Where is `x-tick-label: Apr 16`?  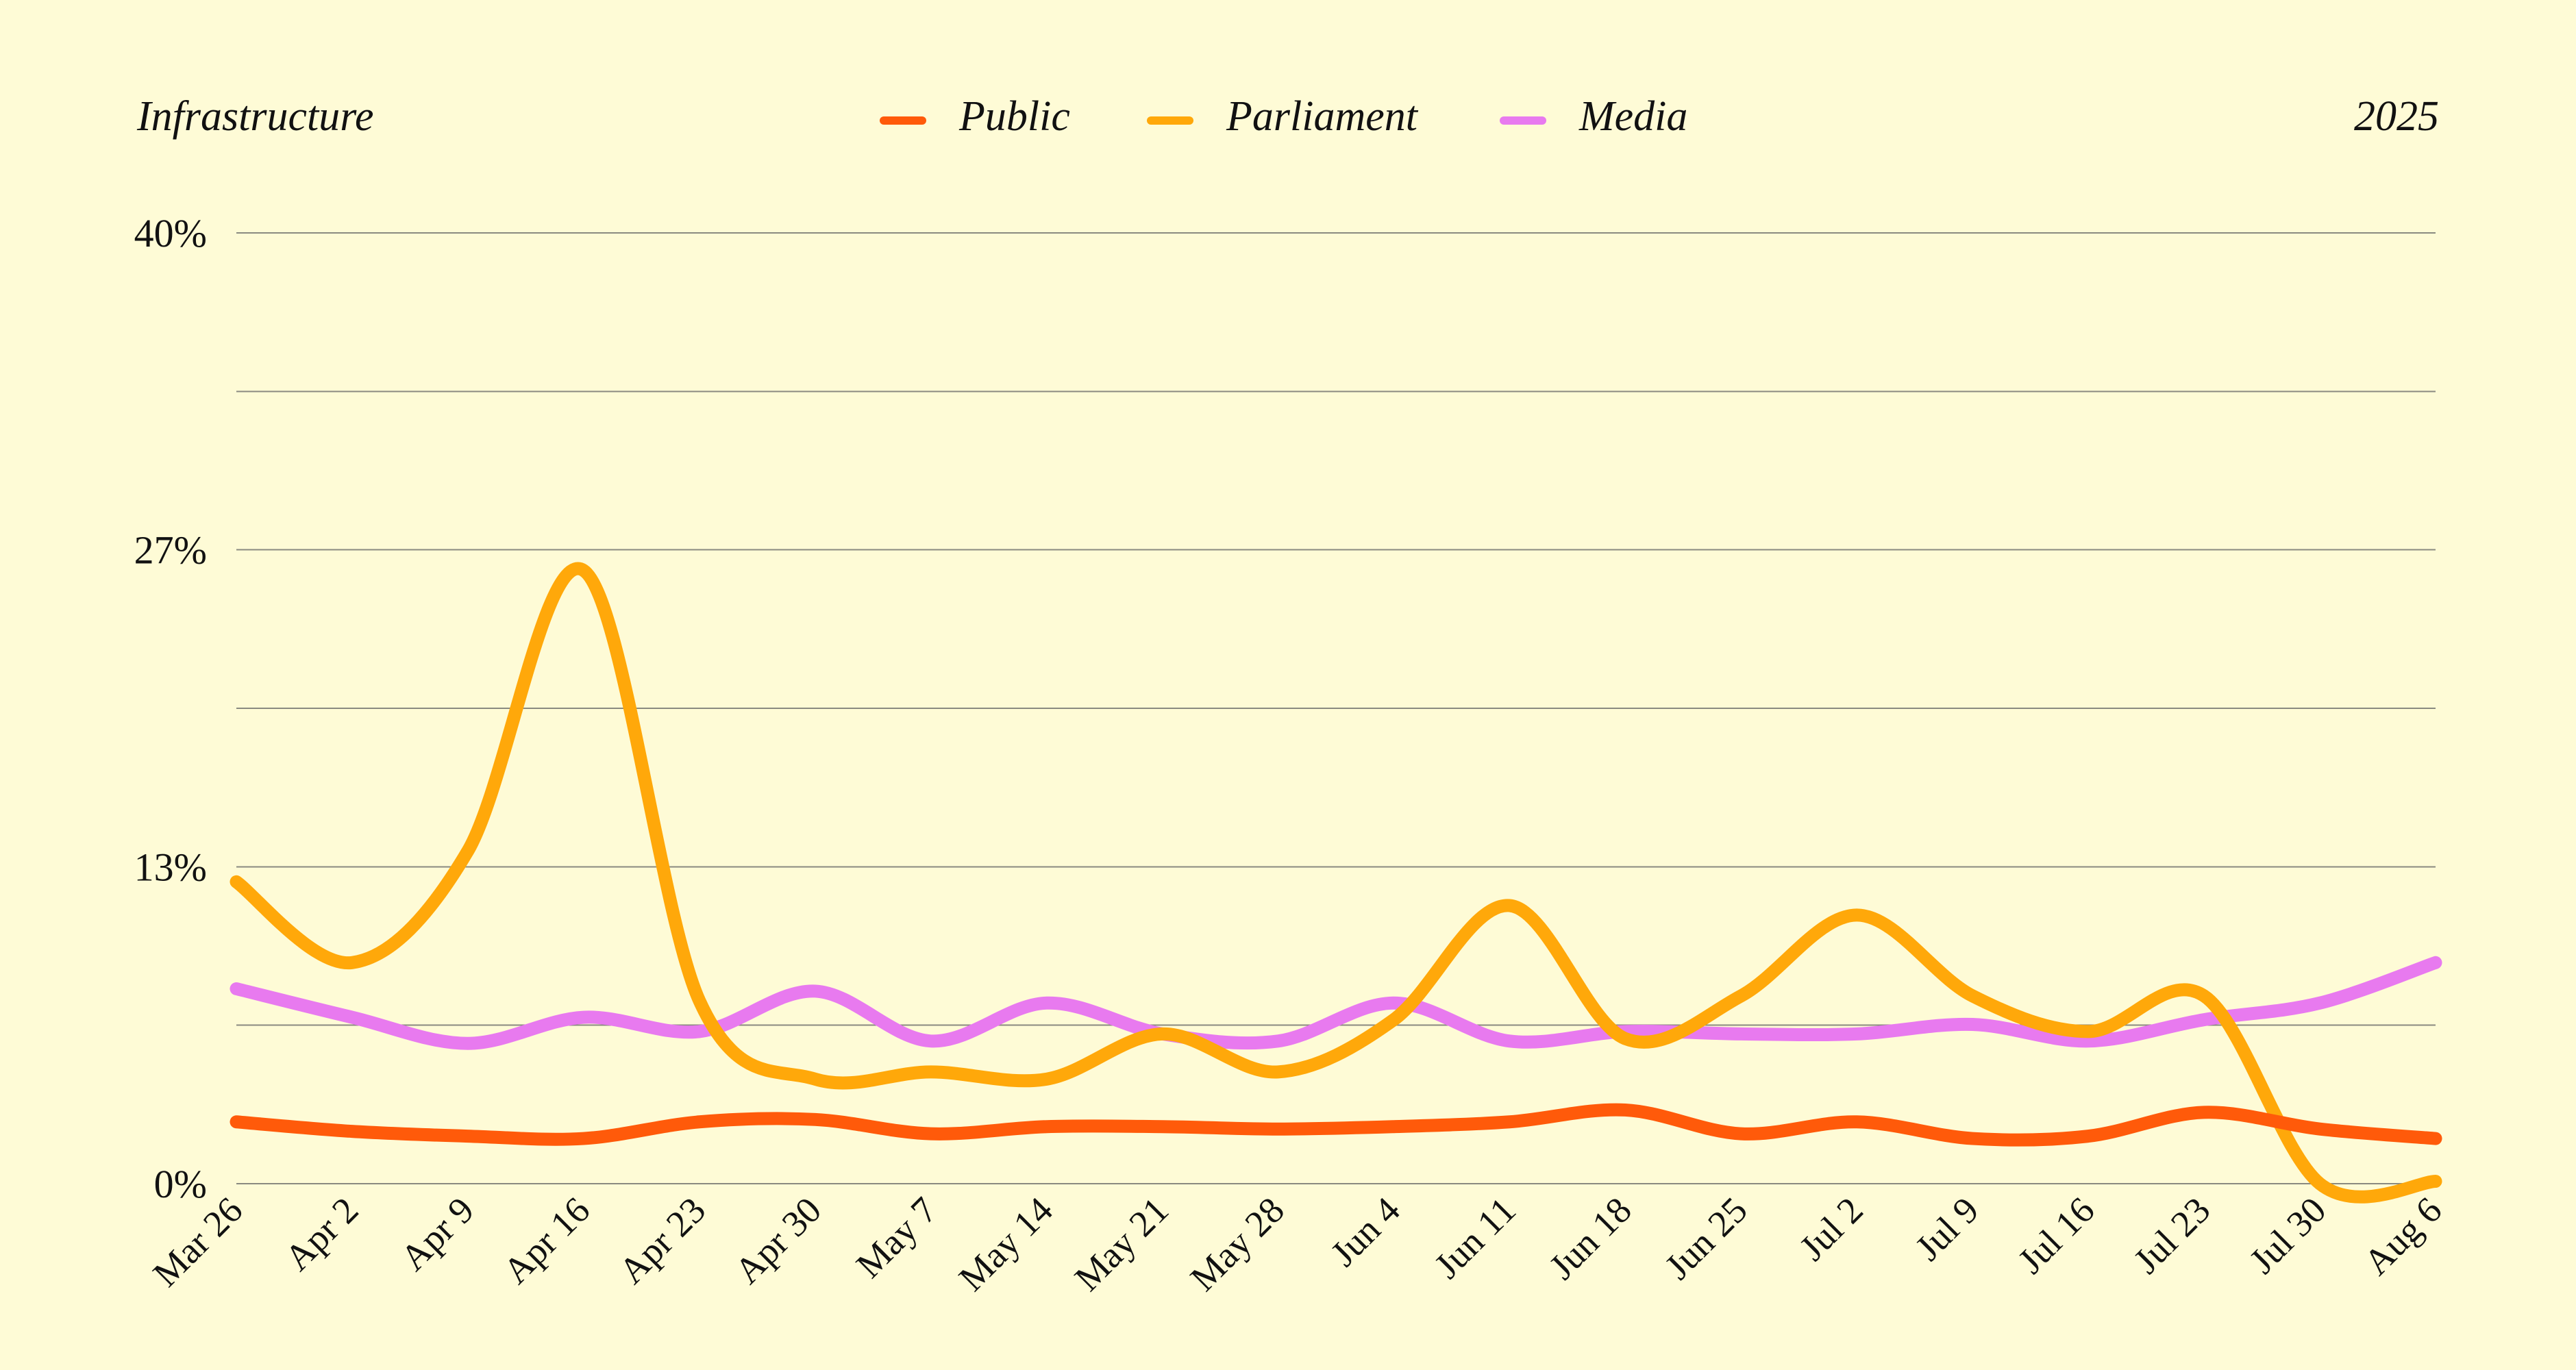
x-tick-label: Apr 16 is located at coordinates (546, 1240).